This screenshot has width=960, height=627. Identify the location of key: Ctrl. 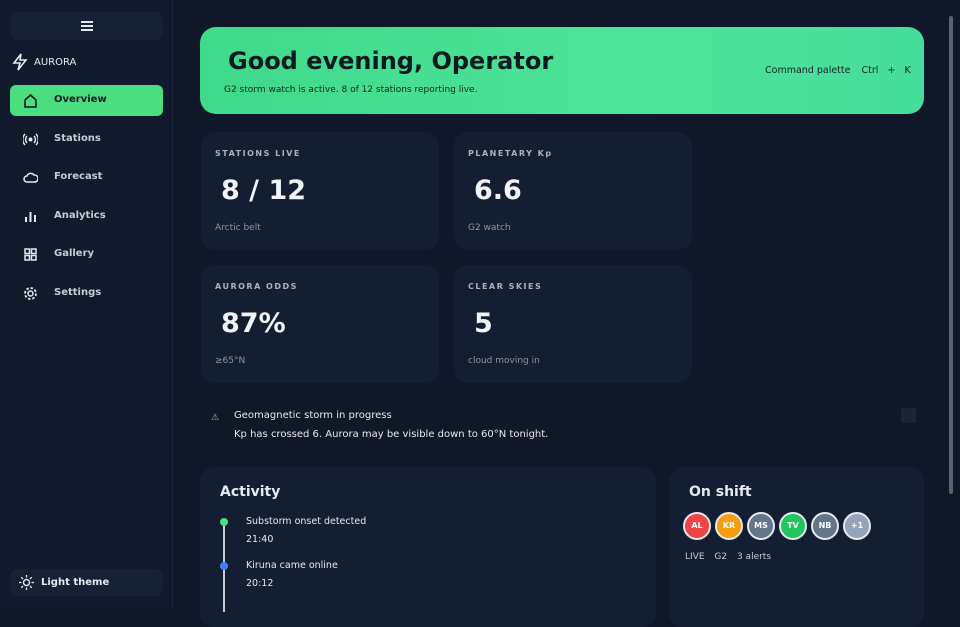
(870, 70).